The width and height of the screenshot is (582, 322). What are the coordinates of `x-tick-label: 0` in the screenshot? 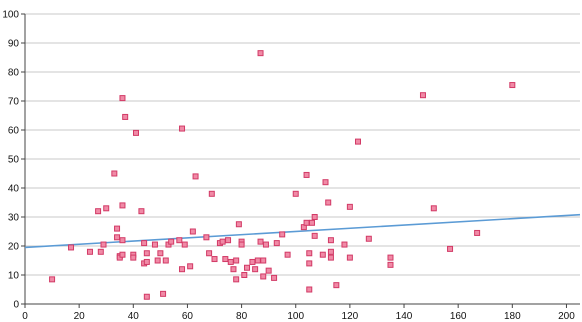 It's located at (25, 316).